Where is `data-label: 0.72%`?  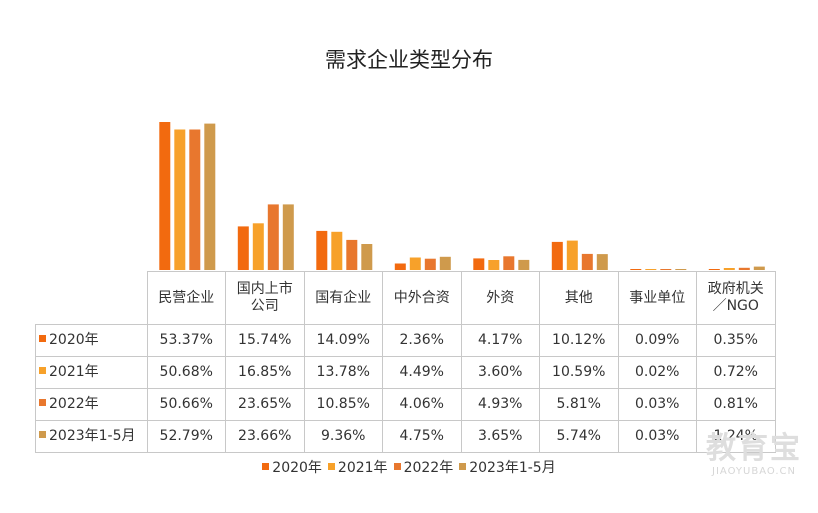
data-label: 0.72% is located at coordinates (736, 372).